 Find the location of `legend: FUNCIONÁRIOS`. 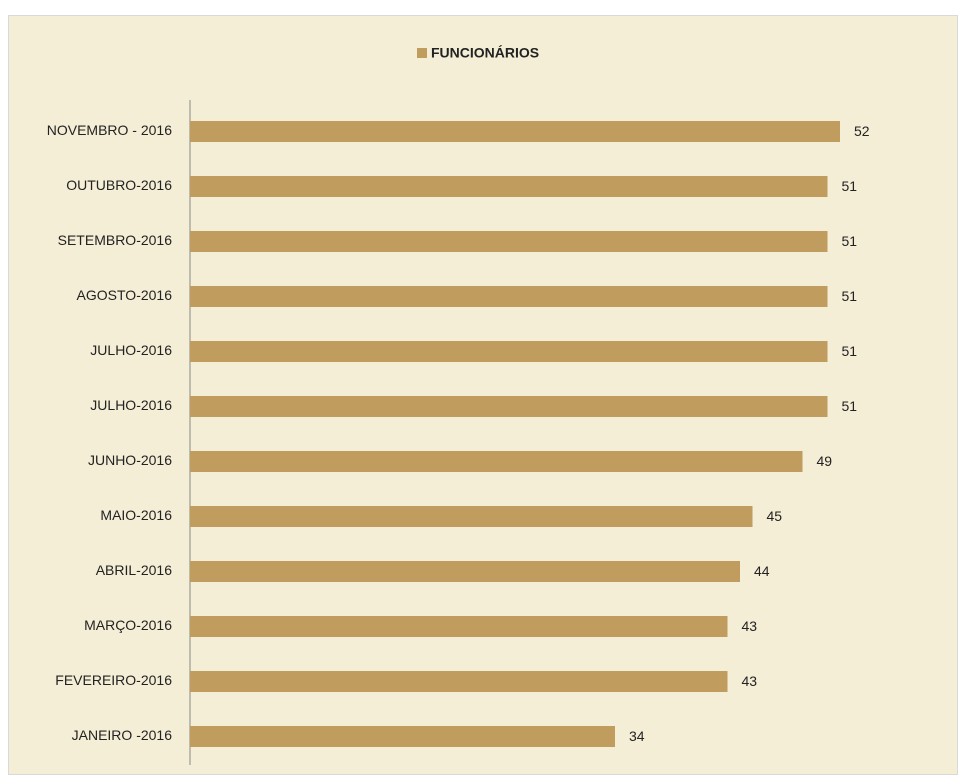

legend: FUNCIONÁRIOS is located at coordinates (478, 53).